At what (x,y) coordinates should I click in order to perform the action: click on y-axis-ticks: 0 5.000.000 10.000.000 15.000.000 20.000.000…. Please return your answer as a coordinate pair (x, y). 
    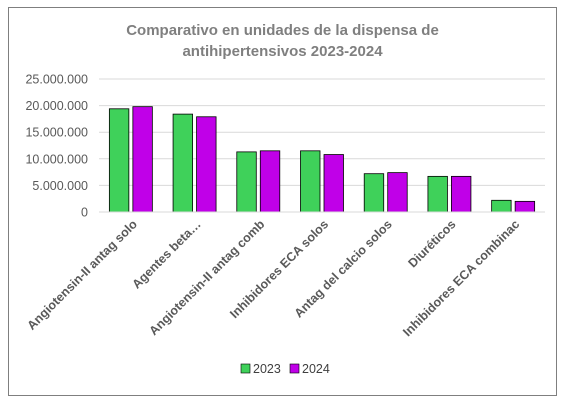
    Looking at the image, I should click on (56, 146).